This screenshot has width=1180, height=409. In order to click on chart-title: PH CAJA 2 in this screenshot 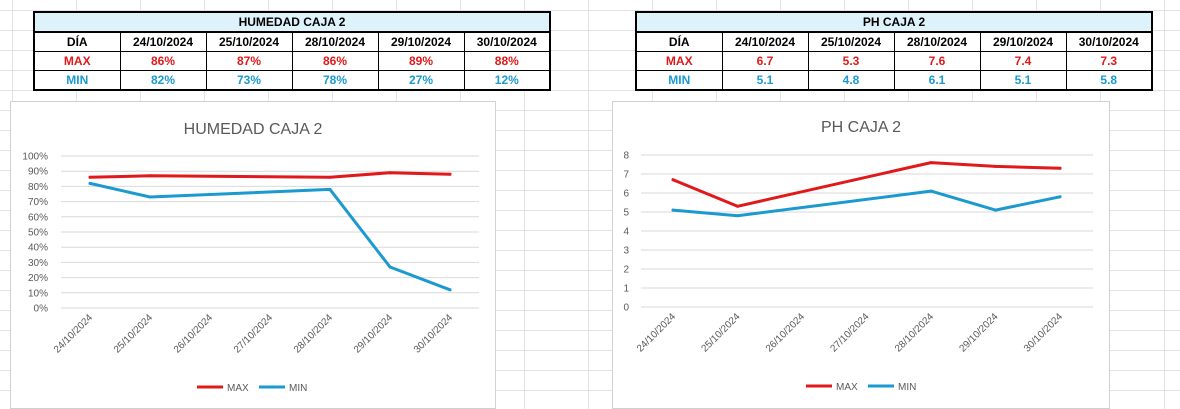, I will do `click(861, 127)`.